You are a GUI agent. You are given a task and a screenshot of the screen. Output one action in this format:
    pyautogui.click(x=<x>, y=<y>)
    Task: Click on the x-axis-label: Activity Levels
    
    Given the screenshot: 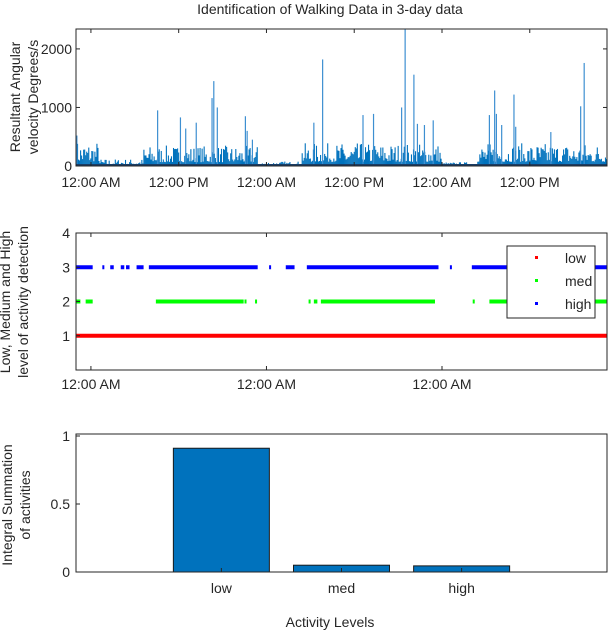 What is the action you would take?
    pyautogui.click(x=330, y=622)
    